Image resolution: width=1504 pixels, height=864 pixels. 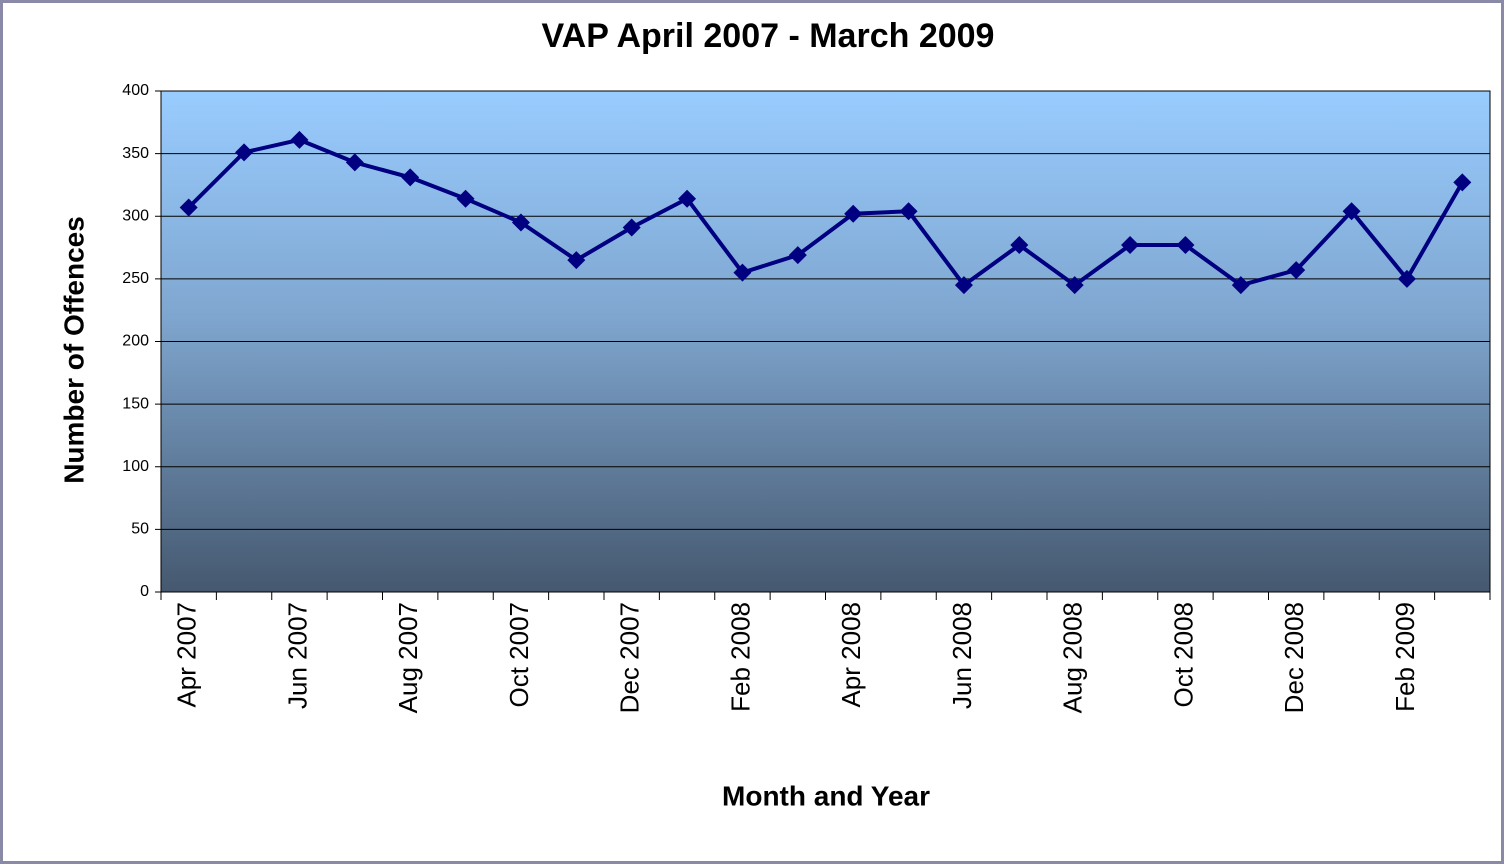 I want to click on x-axis-title: Month and Year, so click(x=826, y=795).